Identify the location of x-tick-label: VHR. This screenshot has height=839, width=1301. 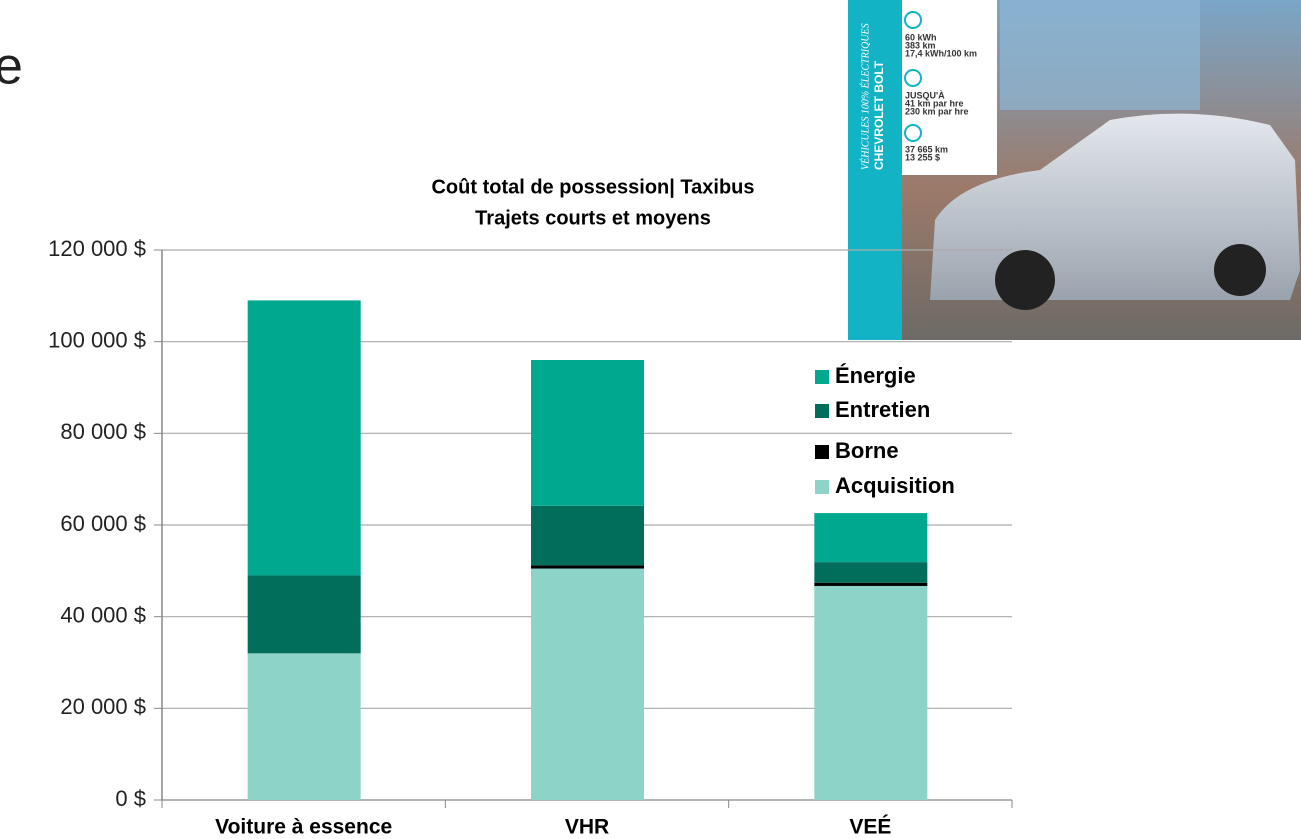
(587, 827).